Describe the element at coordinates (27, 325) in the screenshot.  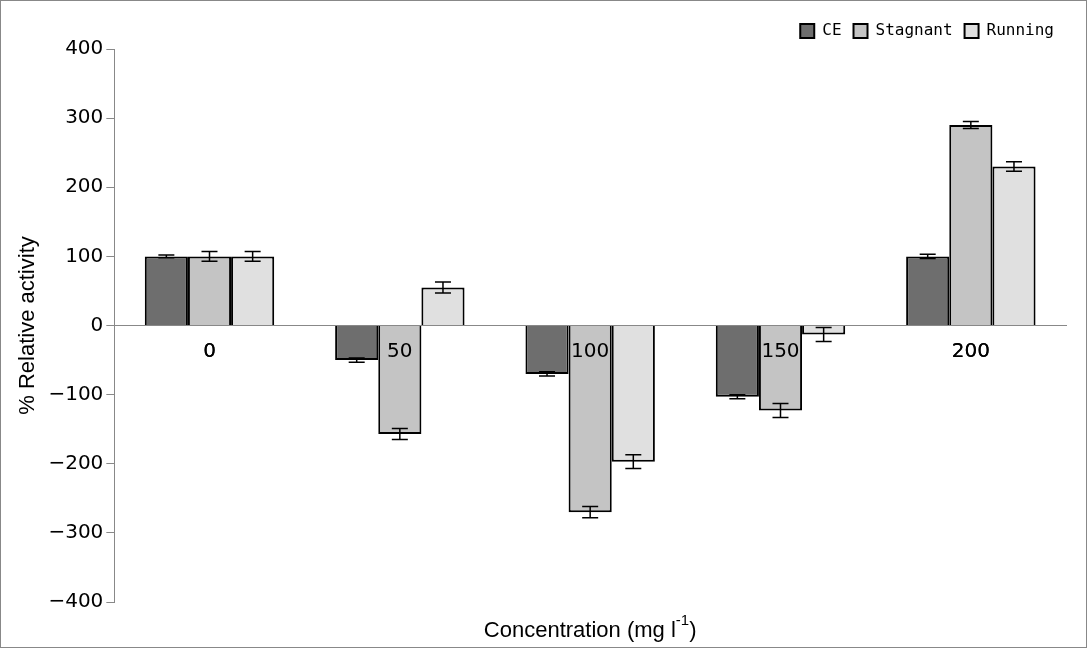
I see `y-axis-title: % Relative activity` at that location.